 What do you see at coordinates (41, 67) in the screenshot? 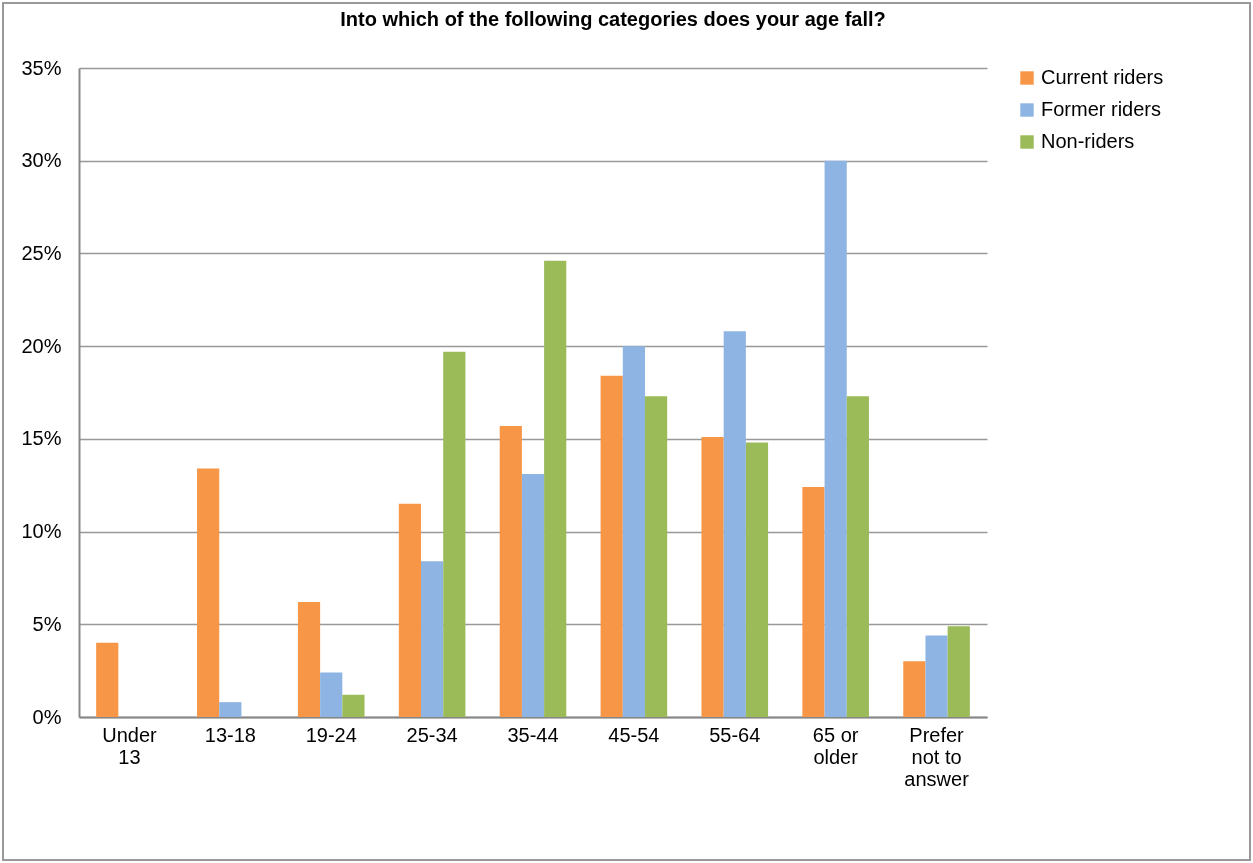
I see `y-tick-label: 35%` at bounding box center [41, 67].